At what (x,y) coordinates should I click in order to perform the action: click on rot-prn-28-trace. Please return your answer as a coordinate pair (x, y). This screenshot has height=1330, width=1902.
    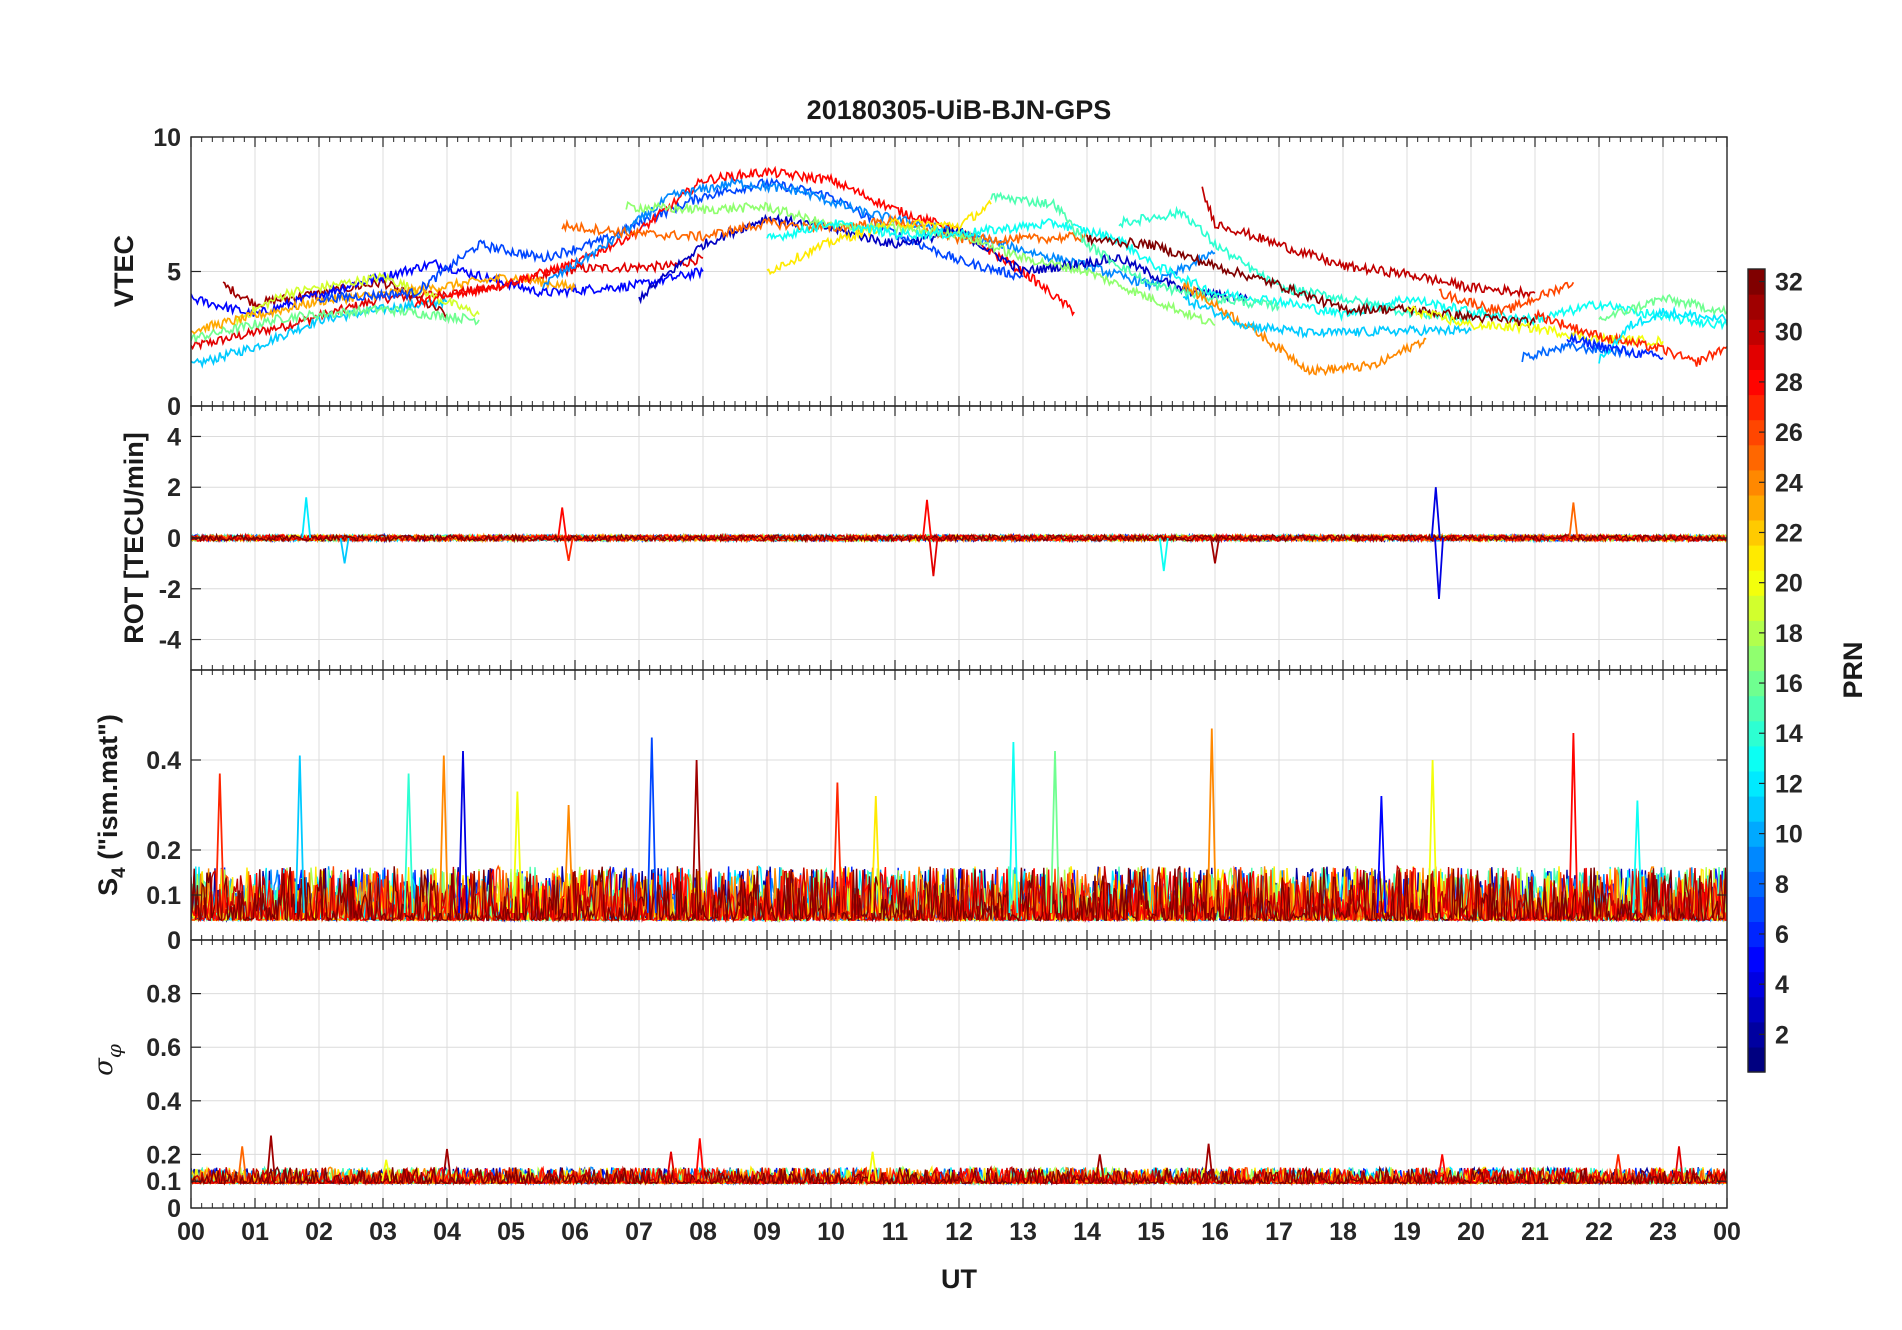
    Looking at the image, I should click on (959, 538).